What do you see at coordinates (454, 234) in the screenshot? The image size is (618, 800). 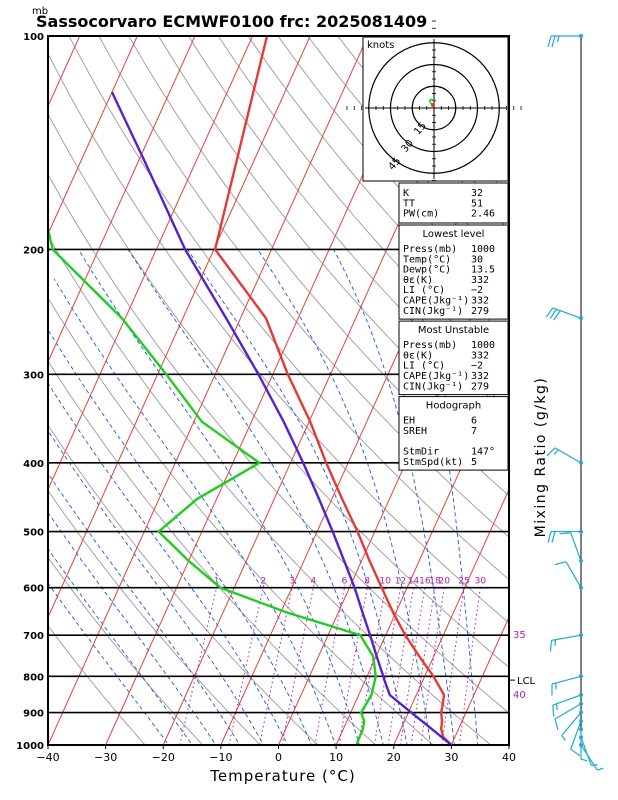 I see `lowest-level-header: Lowest level` at bounding box center [454, 234].